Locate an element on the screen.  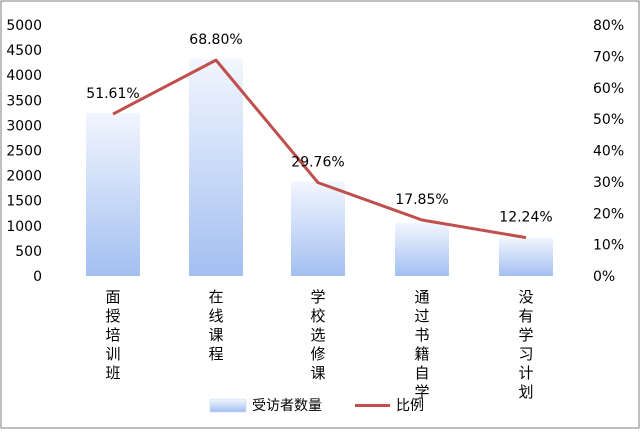
legend-bar-swatch is located at coordinates (228, 405).